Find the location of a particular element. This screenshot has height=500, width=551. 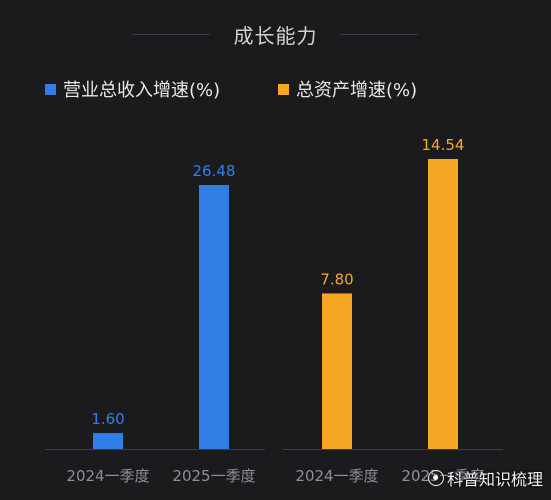

data-label: 1.60 is located at coordinates (107, 419).